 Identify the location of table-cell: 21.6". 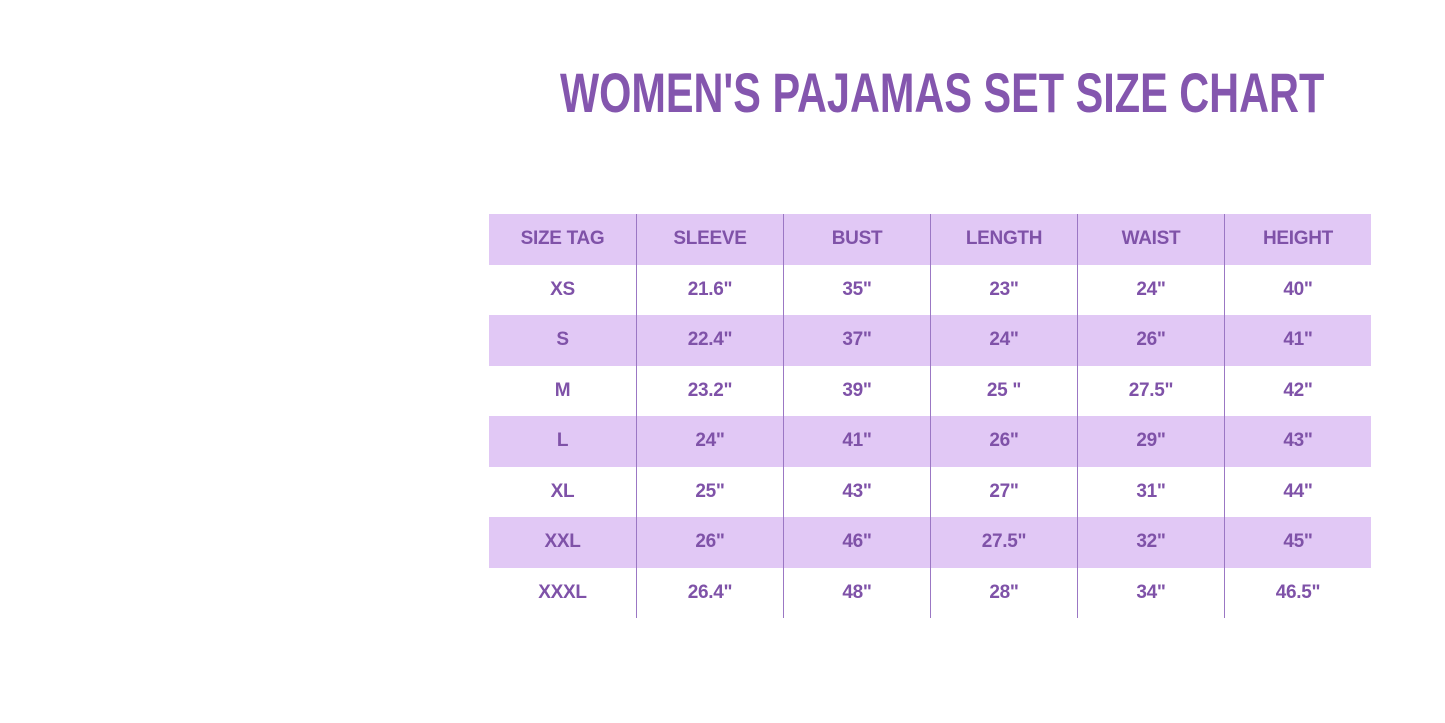
(709, 289).